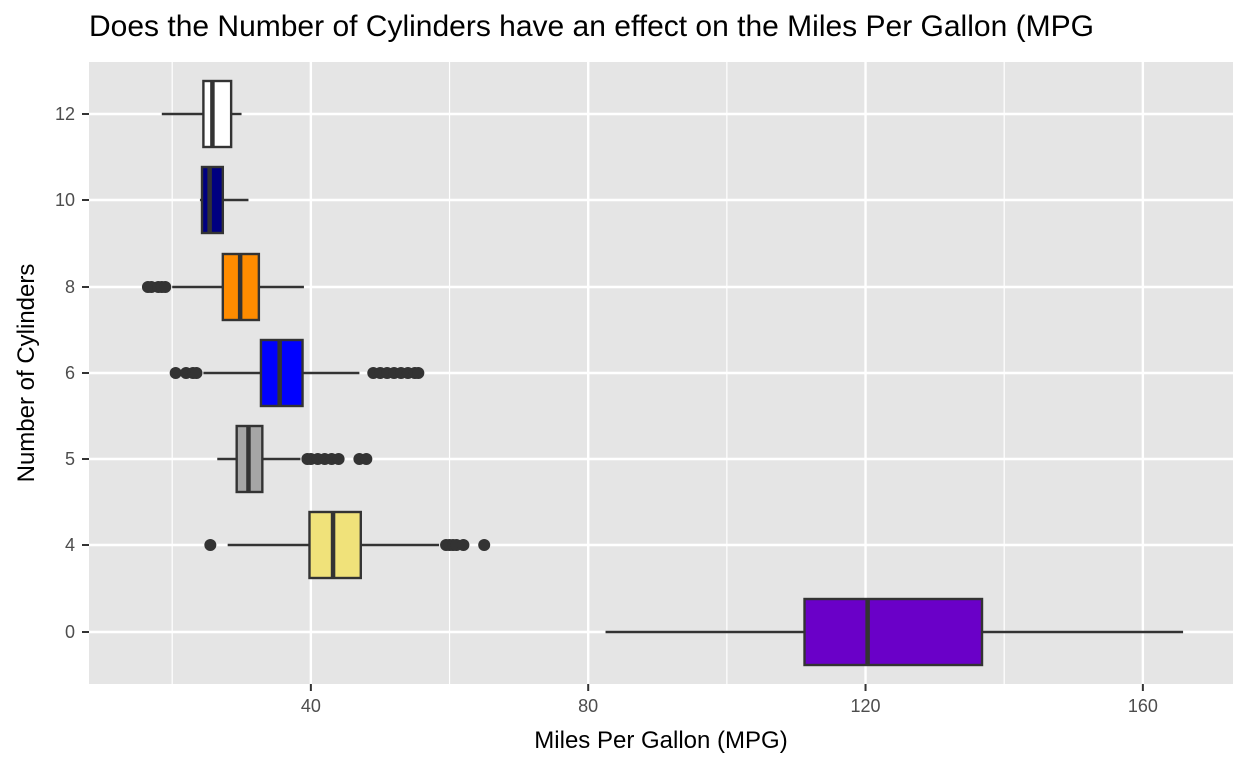 Image resolution: width=1248 pixels, height=768 pixels. I want to click on x-axis-title: Miles Per Gallon (MPG), so click(660, 740).